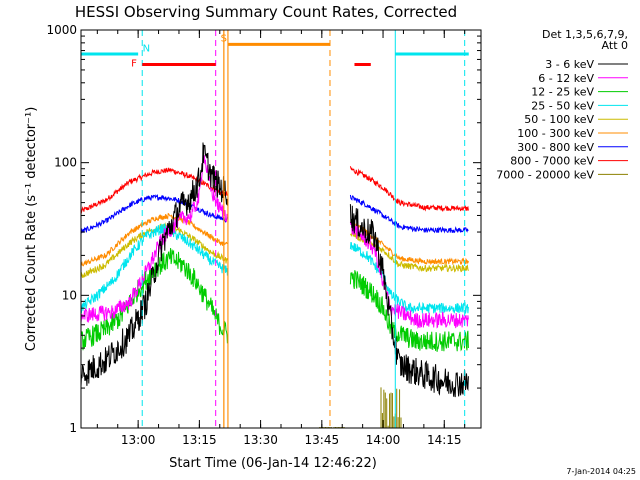 This screenshot has height=480, width=640. I want to click on y-tick-label: 1, so click(73, 428).